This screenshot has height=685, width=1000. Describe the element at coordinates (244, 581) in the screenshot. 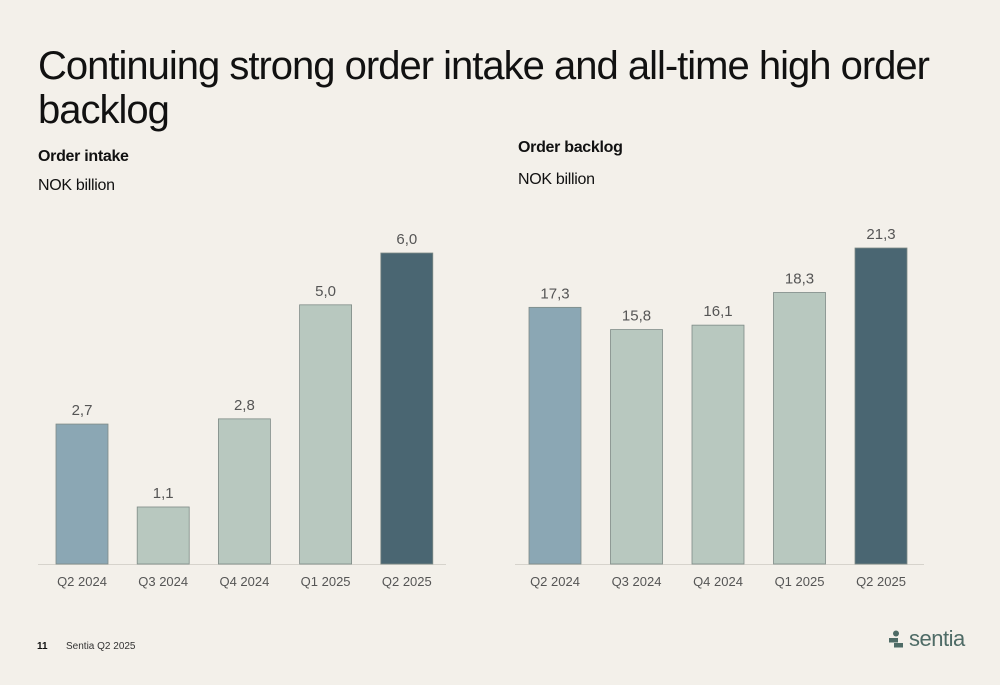

I see `order-intake-category-label: Q4 2024` at that location.